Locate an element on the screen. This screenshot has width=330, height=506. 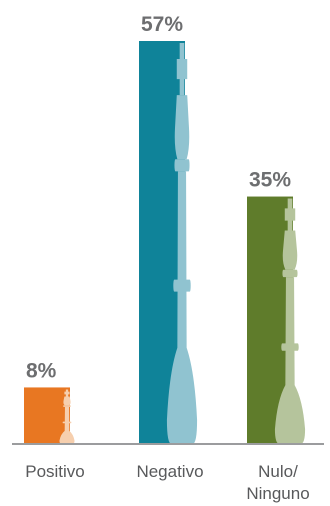
value-label-3: 35% is located at coordinates (270, 180).